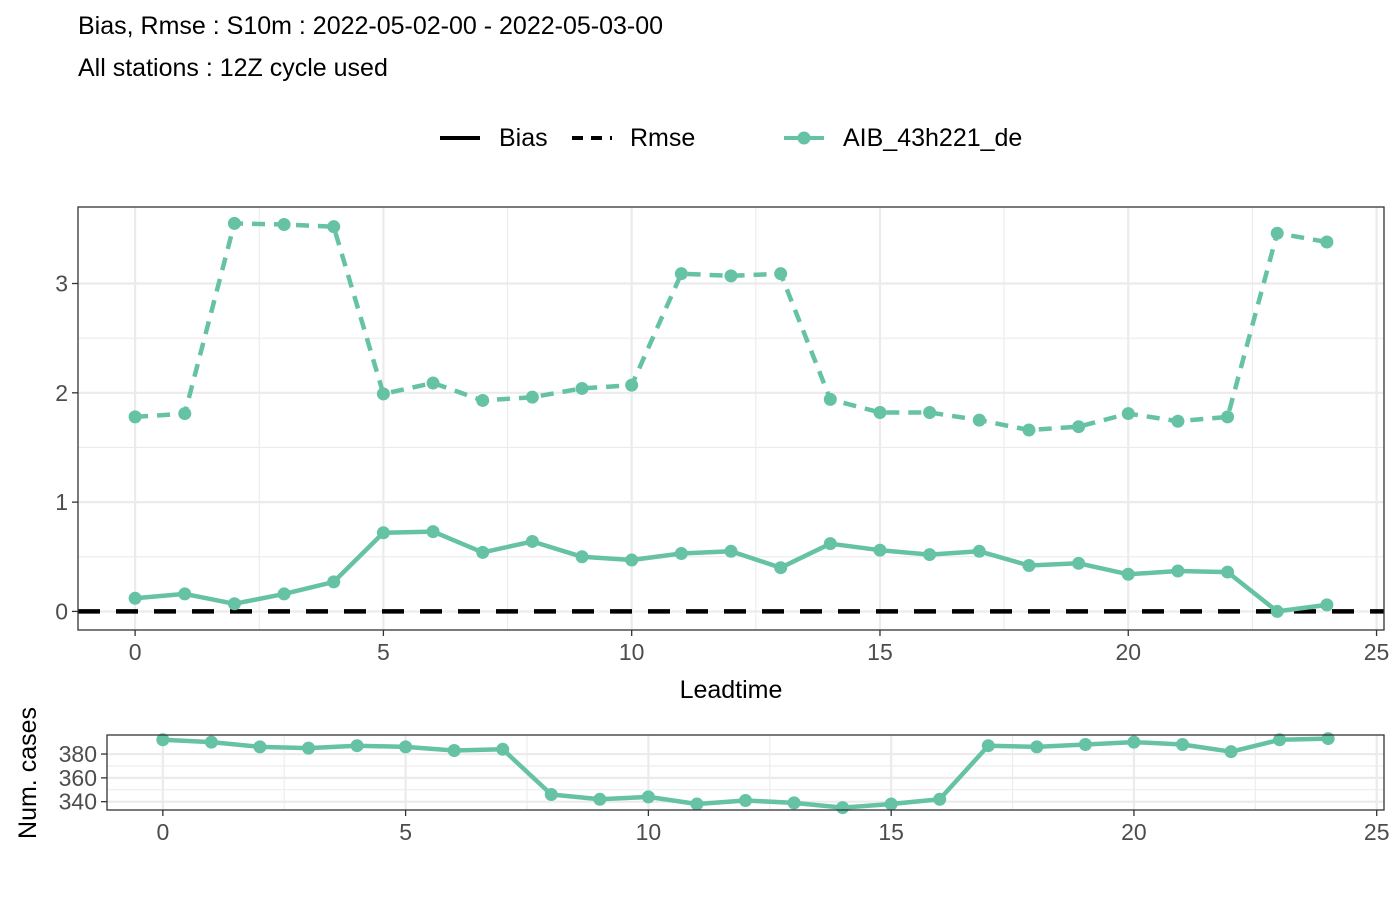 The width and height of the screenshot is (1400, 900). I want to click on y-tick-label: 1, so click(61, 502).